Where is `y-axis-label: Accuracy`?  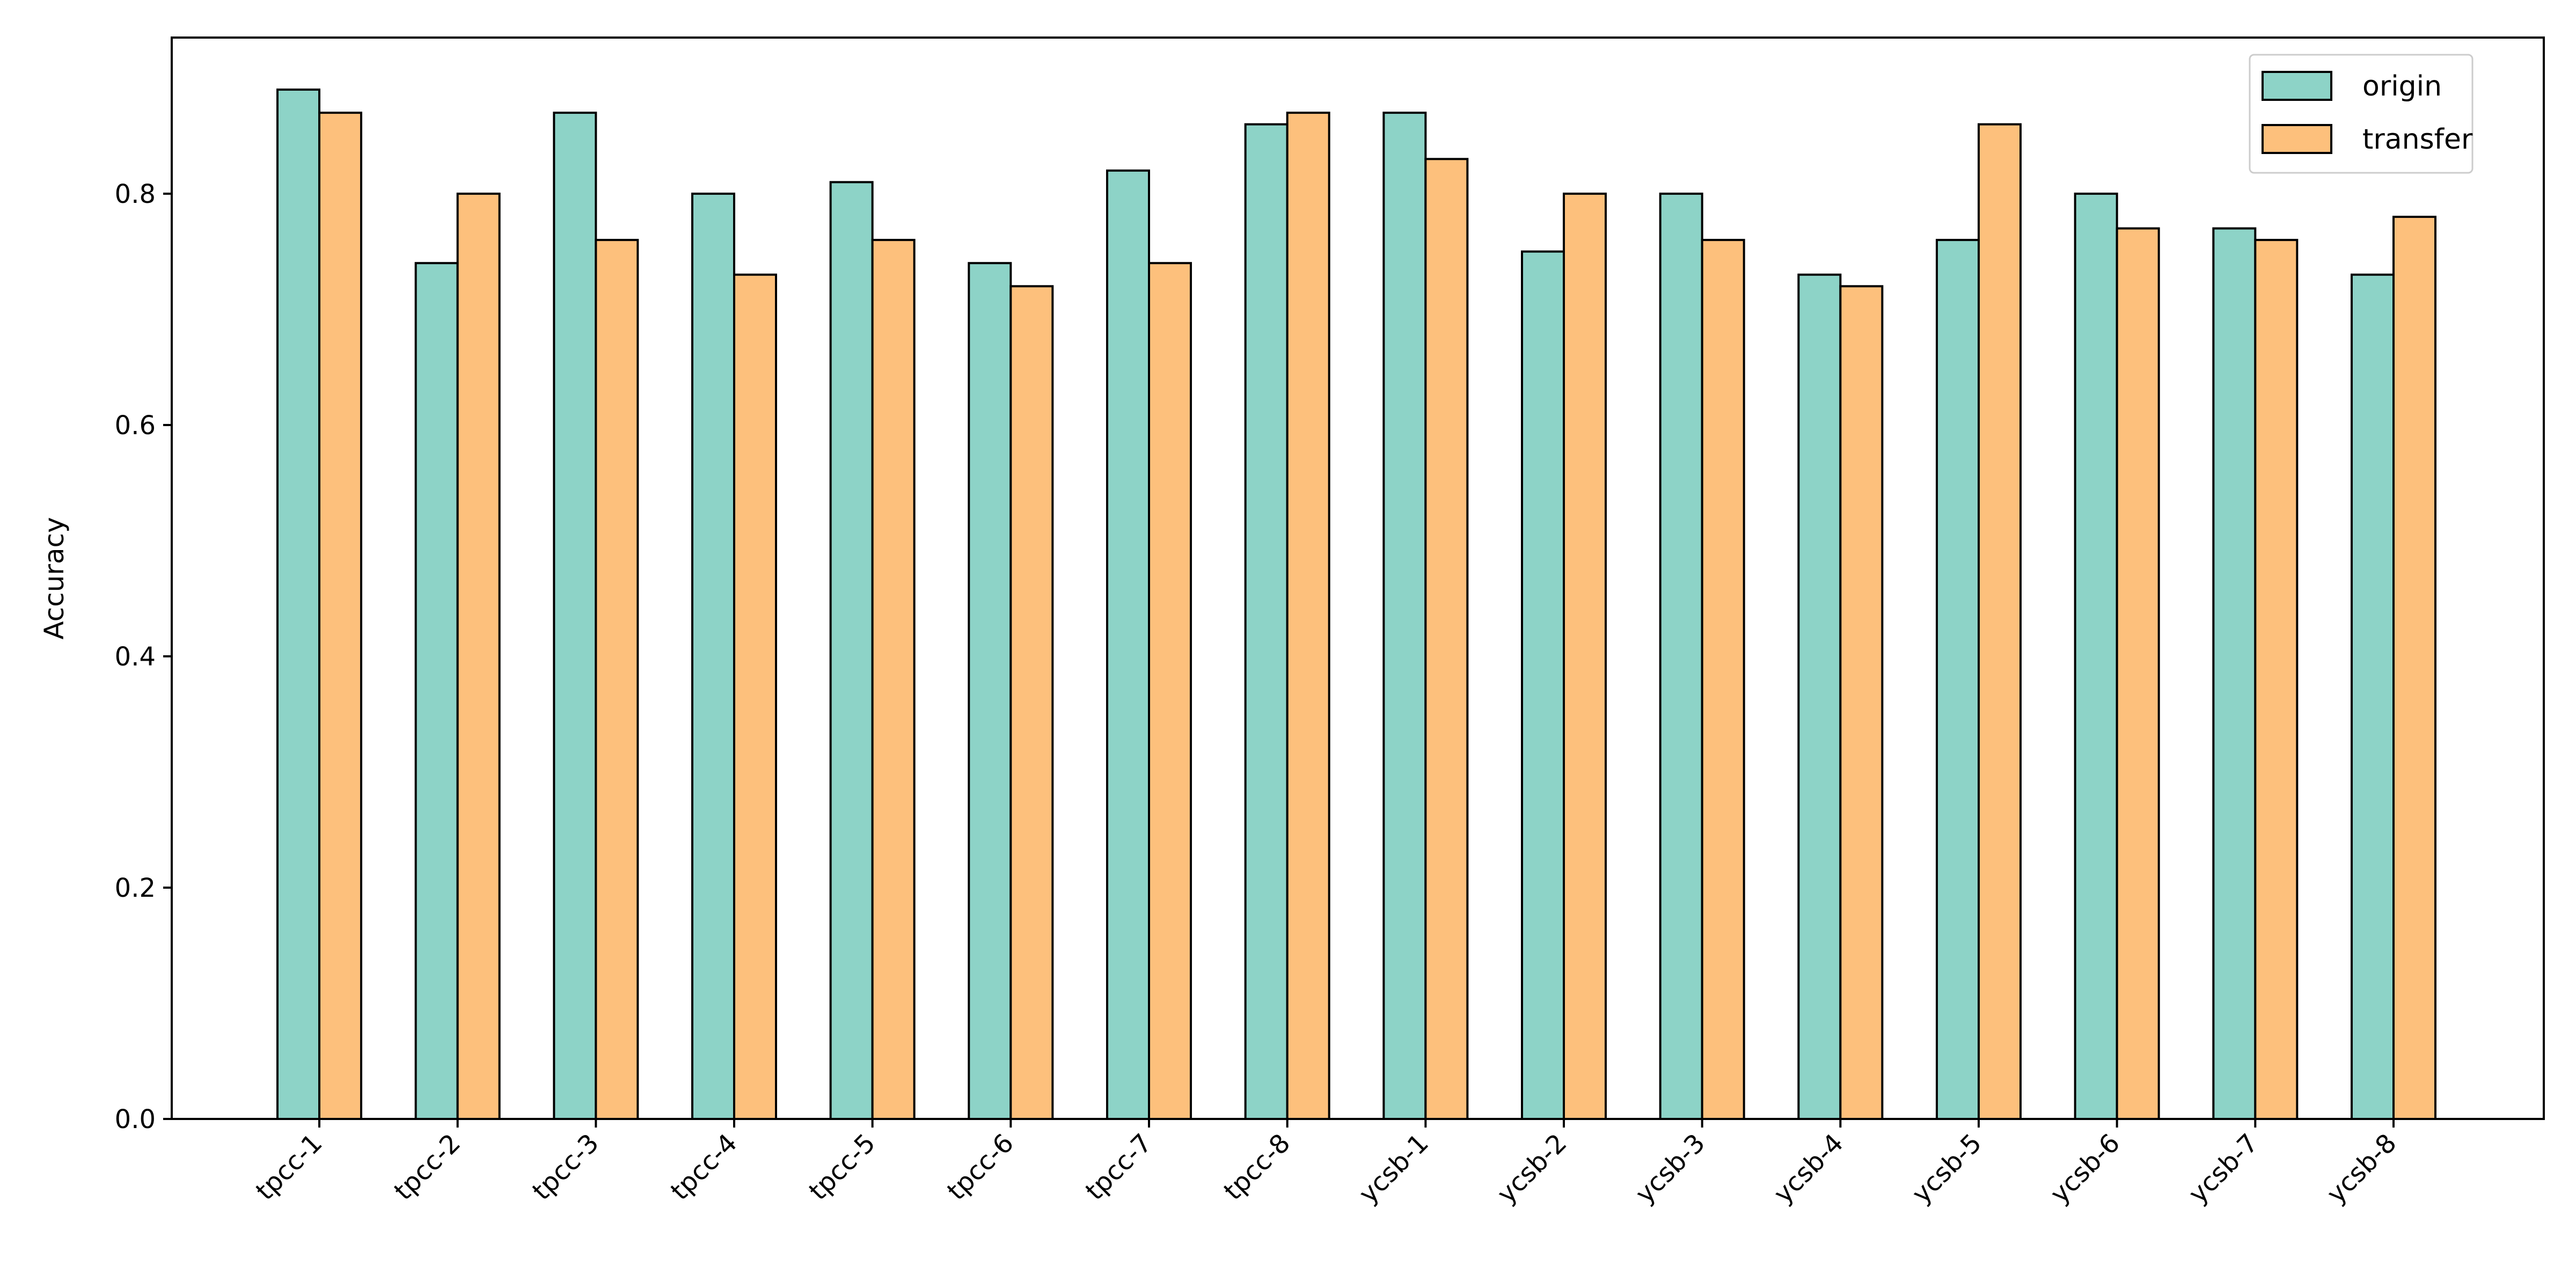
y-axis-label: Accuracy is located at coordinates (54, 578).